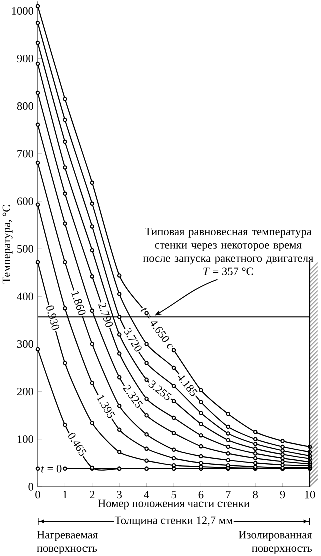 This screenshot has height=556, width=321. Describe the element at coordinates (119, 495) in the screenshot. I see `x-tick-label: 3` at that location.